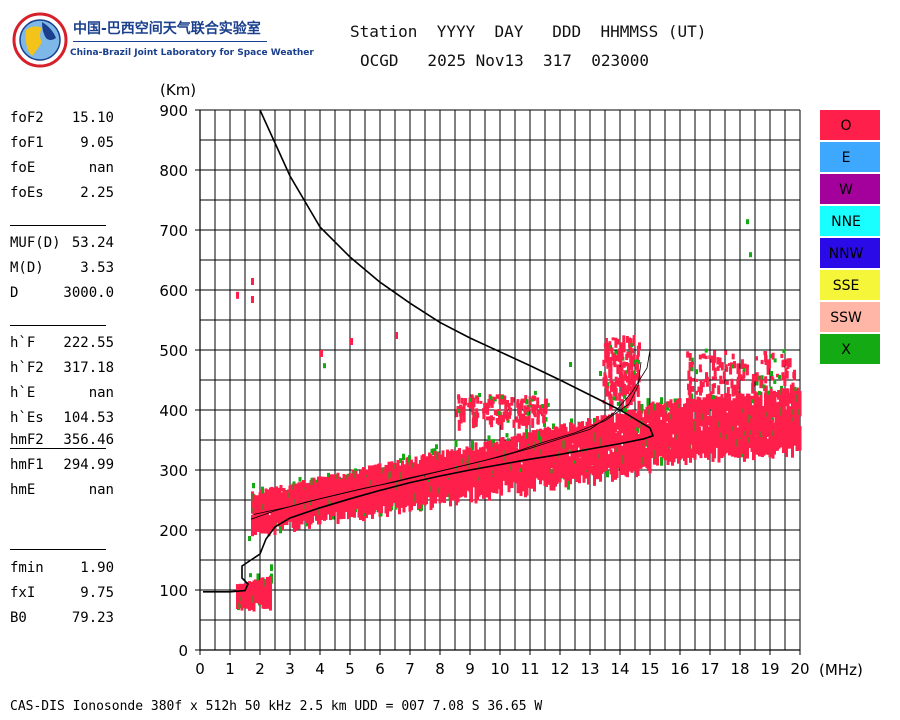 The width and height of the screenshot is (900, 720). Describe the element at coordinates (845, 126) in the screenshot. I see `legend-label: O` at that location.